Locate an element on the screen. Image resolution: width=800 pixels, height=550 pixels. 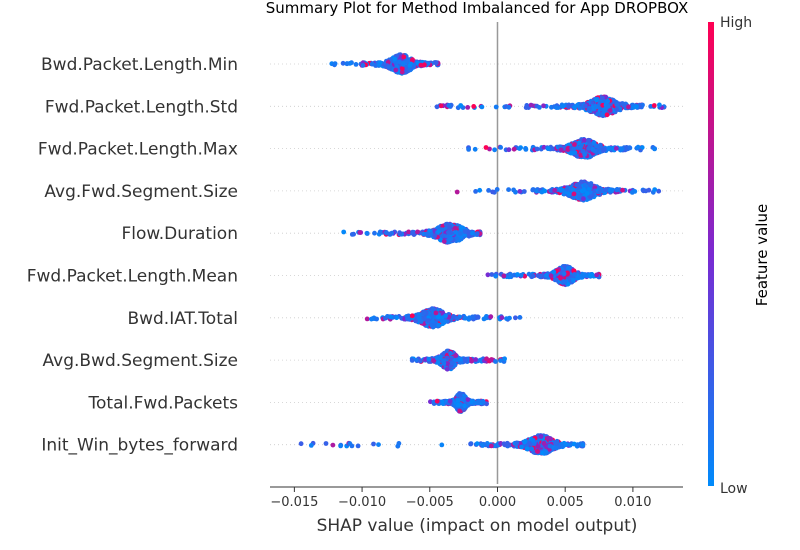
colorbar-title: Feature value is located at coordinates (762, 255).